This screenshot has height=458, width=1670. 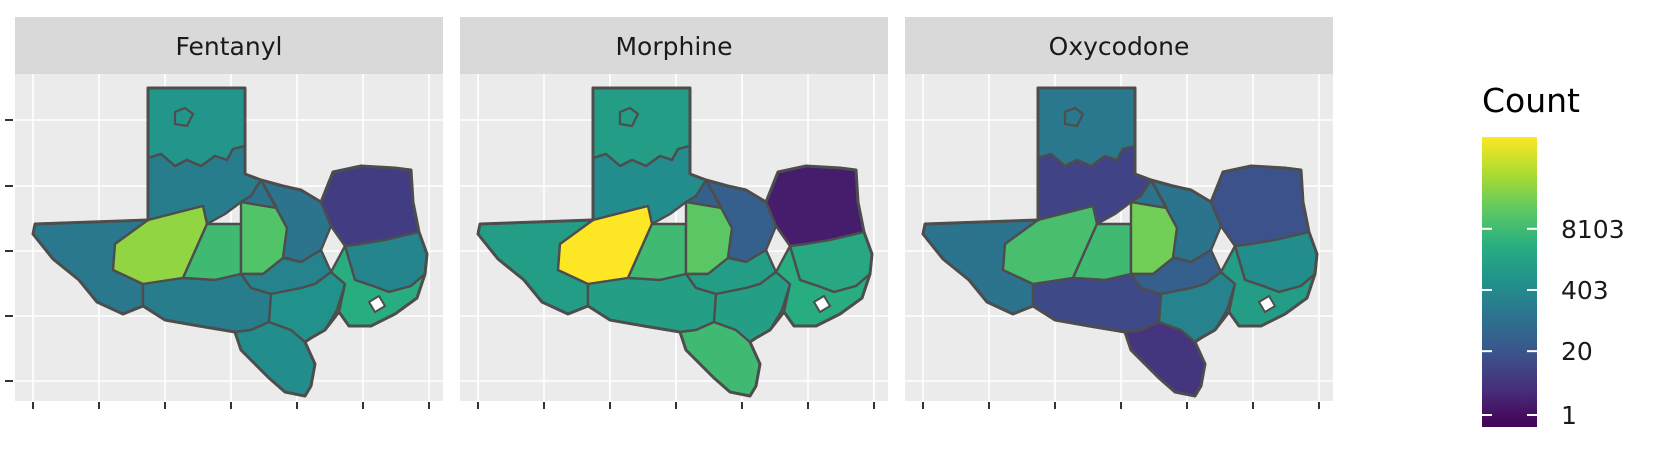 What do you see at coordinates (1553, 322) in the screenshot?
I see `legend-breaks: 8103 403 20 1` at bounding box center [1553, 322].